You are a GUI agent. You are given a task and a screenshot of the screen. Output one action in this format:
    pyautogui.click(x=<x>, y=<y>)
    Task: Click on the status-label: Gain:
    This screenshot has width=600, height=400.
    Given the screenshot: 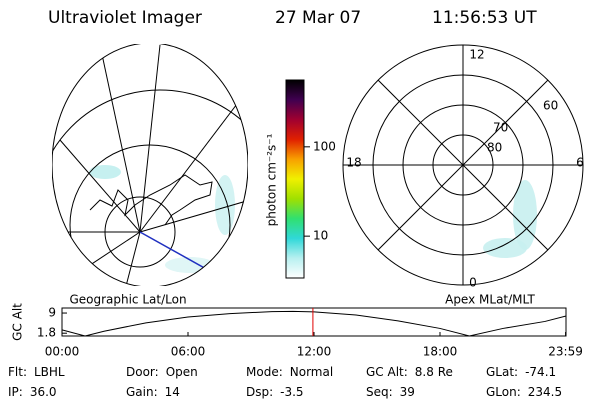 What is the action you would take?
    pyautogui.click(x=142, y=392)
    